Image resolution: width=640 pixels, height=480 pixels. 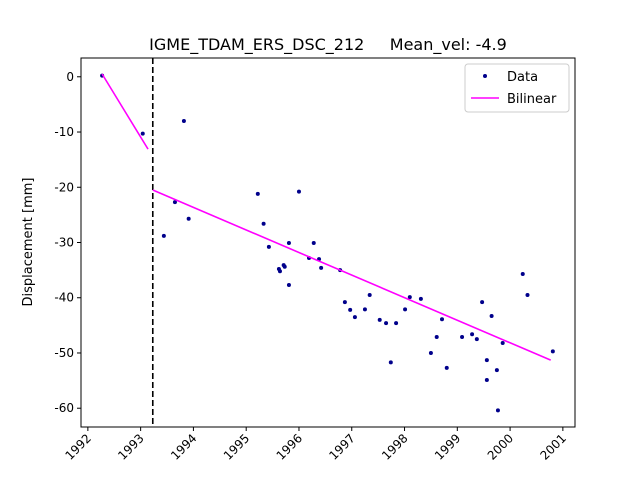 What do you see at coordinates (328, 45) in the screenshot?
I see `chart-title: IGME_TDAM_ERS_DSC_212 Mean_vel: -4.9` at bounding box center [328, 45].